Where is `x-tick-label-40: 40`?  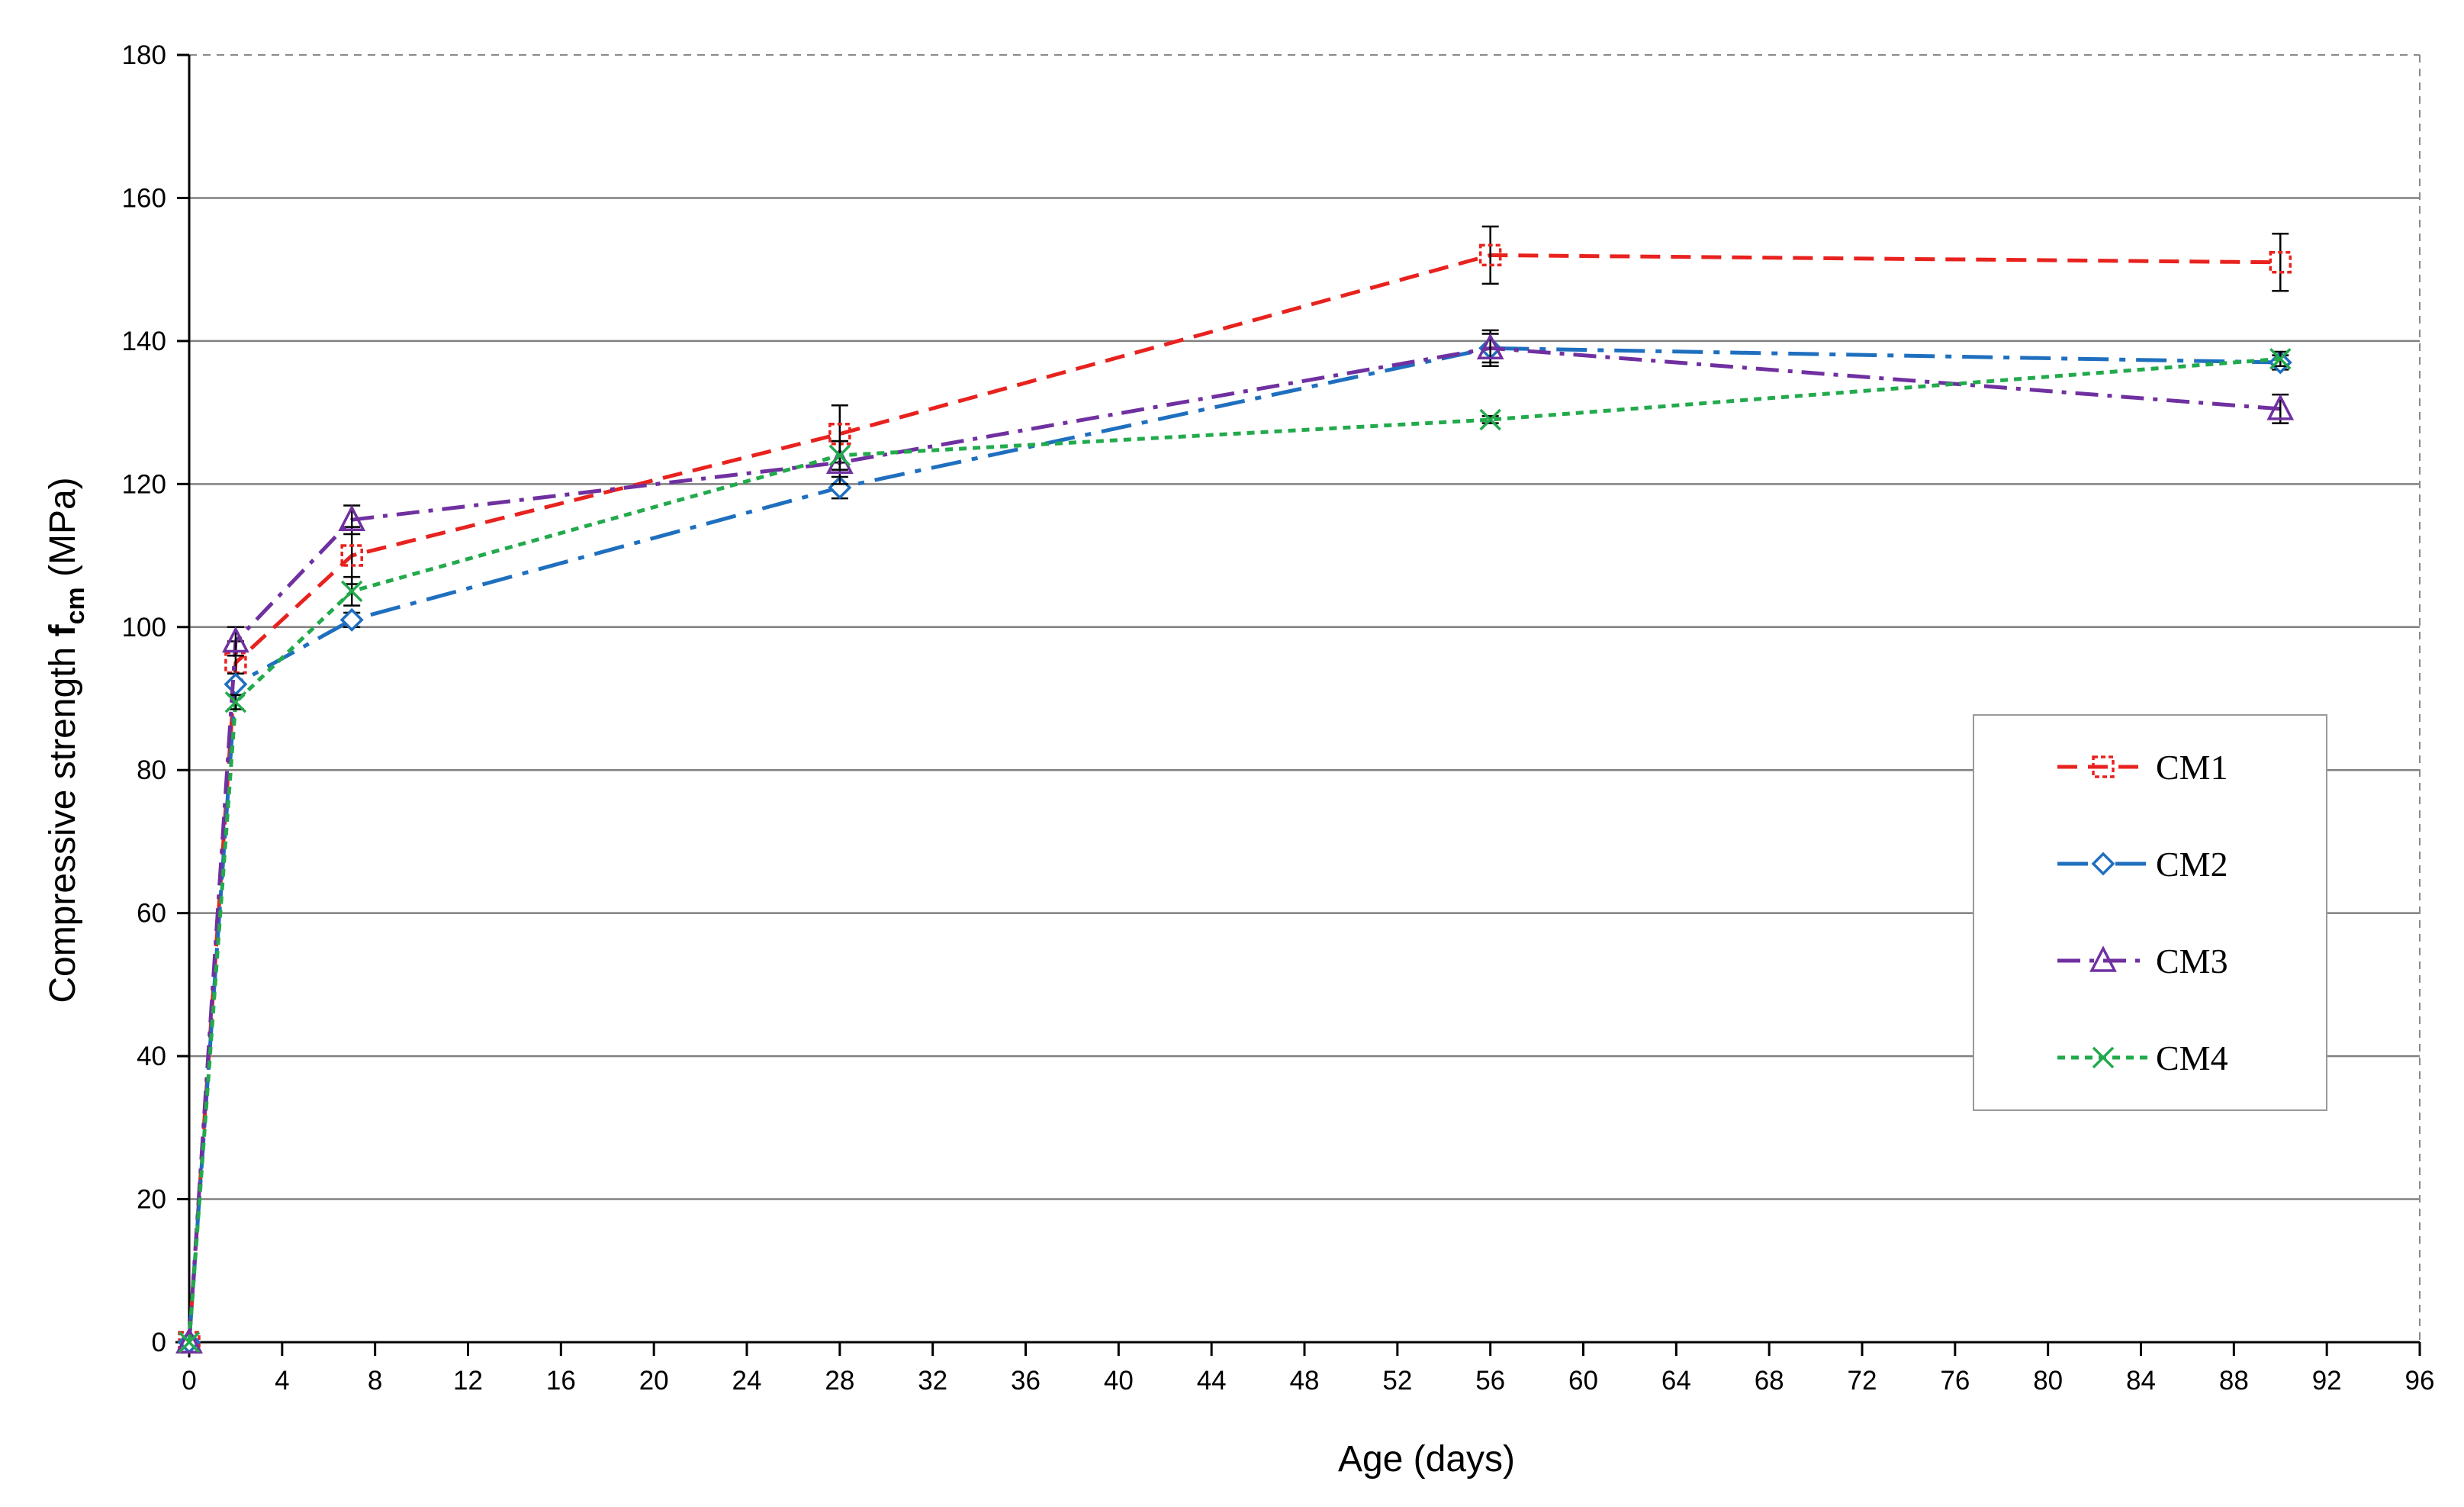
x-tick-label-40: 40 is located at coordinates (1119, 1381).